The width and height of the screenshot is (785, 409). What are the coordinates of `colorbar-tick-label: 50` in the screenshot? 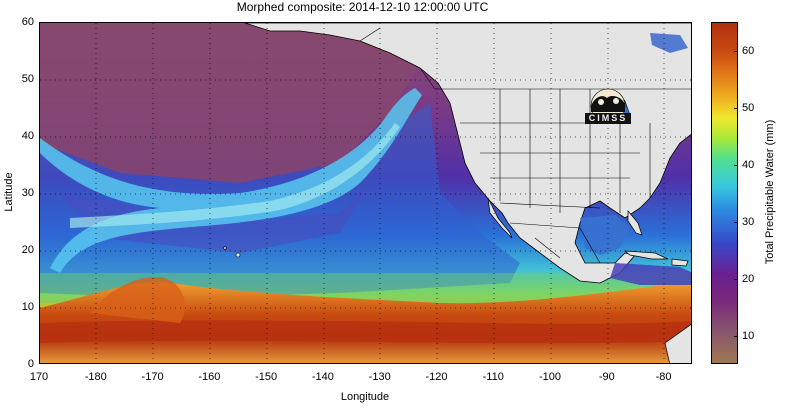 It's located at (748, 107).